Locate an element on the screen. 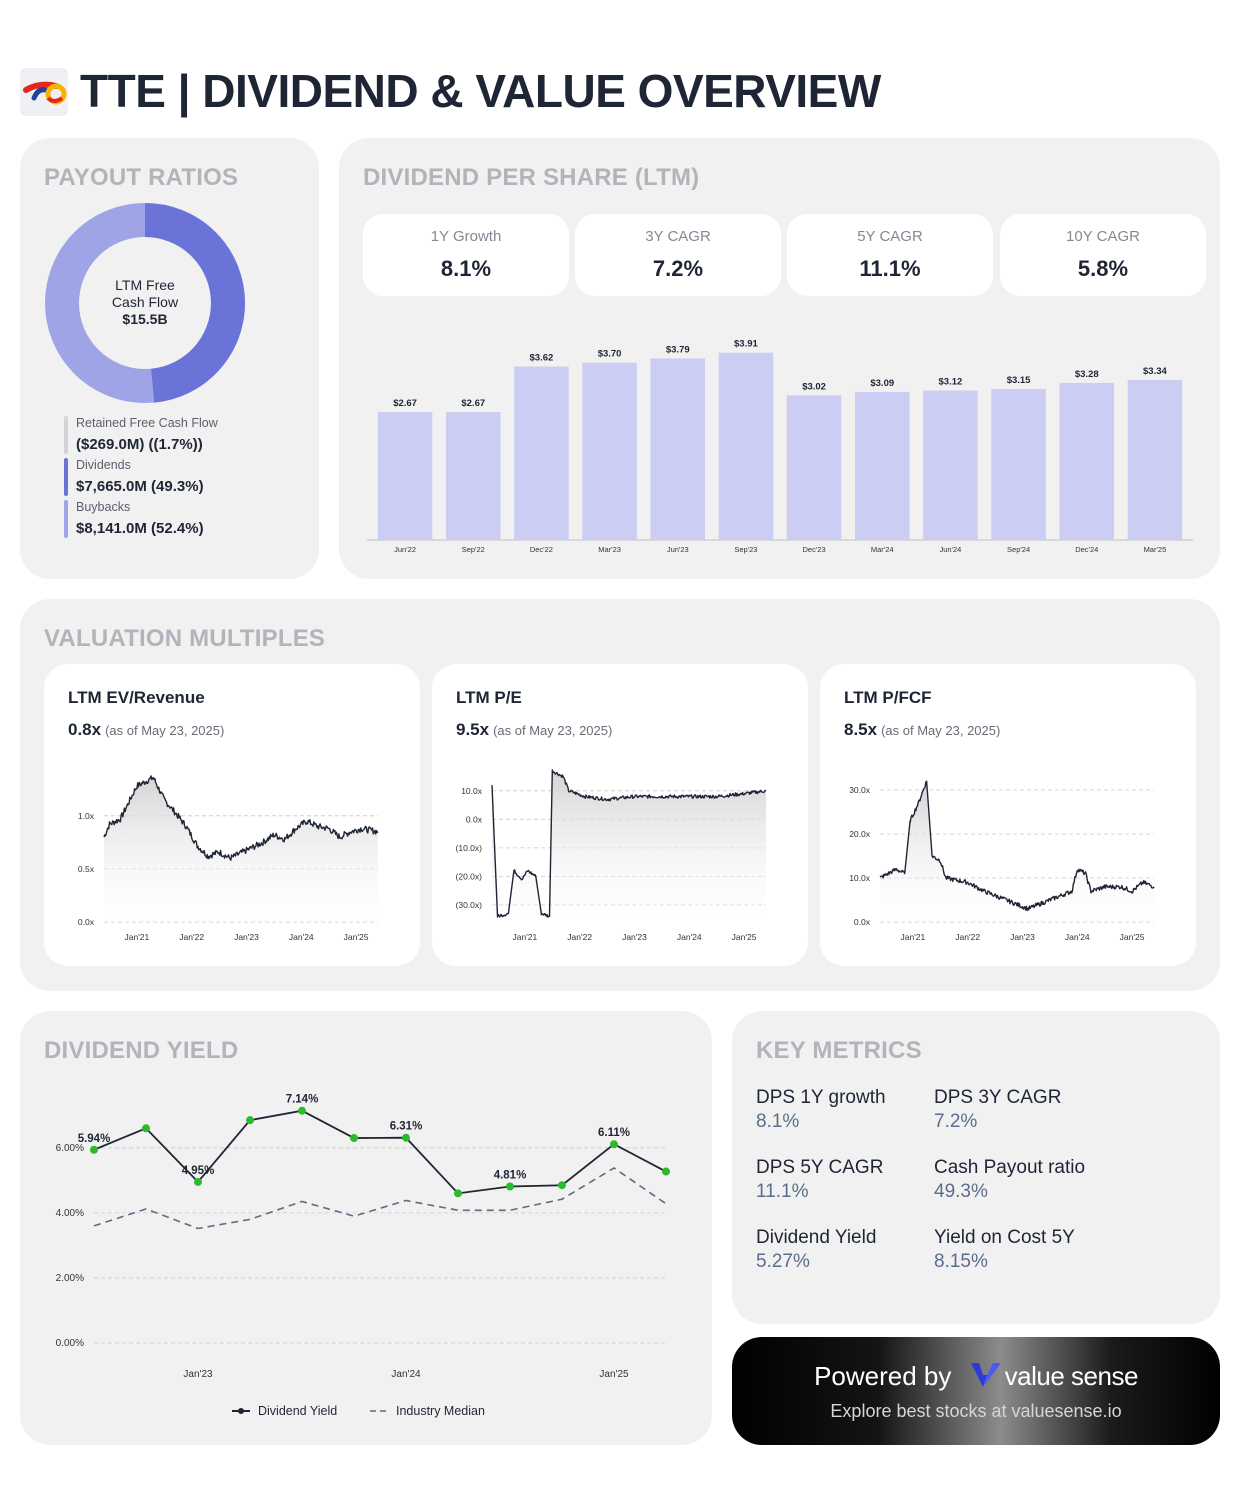 This screenshot has width=1240, height=1510. x-tick-label: Mar'23 is located at coordinates (609, 549).